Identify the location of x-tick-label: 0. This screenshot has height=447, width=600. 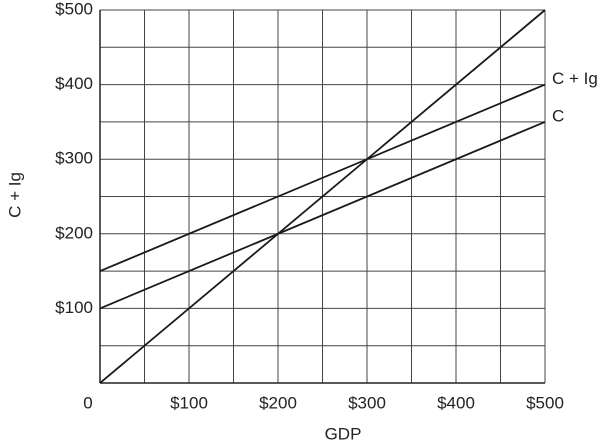
(87, 402).